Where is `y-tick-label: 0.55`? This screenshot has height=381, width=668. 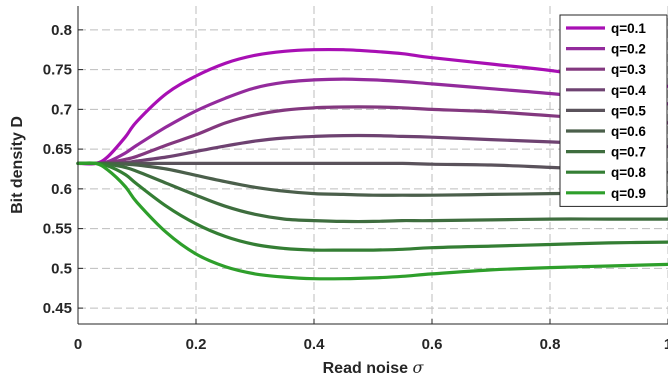
y-tick-label: 0.55 is located at coordinates (57, 229).